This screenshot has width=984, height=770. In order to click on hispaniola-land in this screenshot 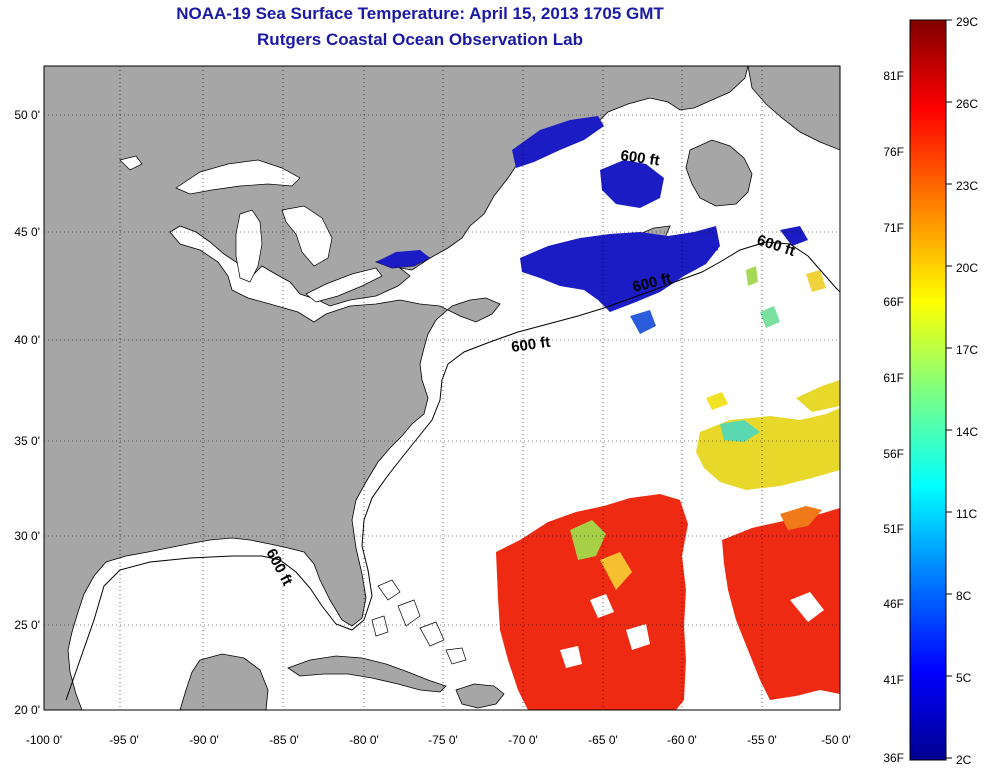, I will do `click(480, 696)`.